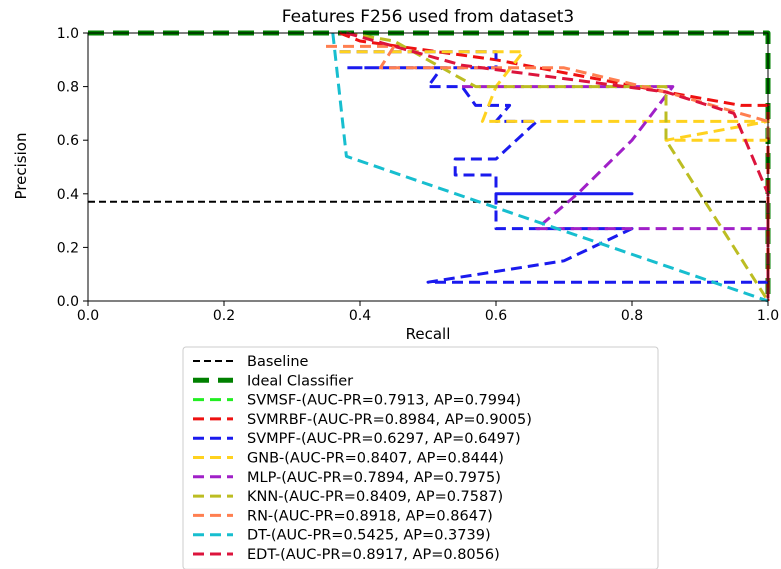  I want to click on legend-label: GNB-(AUC-PR=0.8407, AP=0.8444), so click(375, 459).